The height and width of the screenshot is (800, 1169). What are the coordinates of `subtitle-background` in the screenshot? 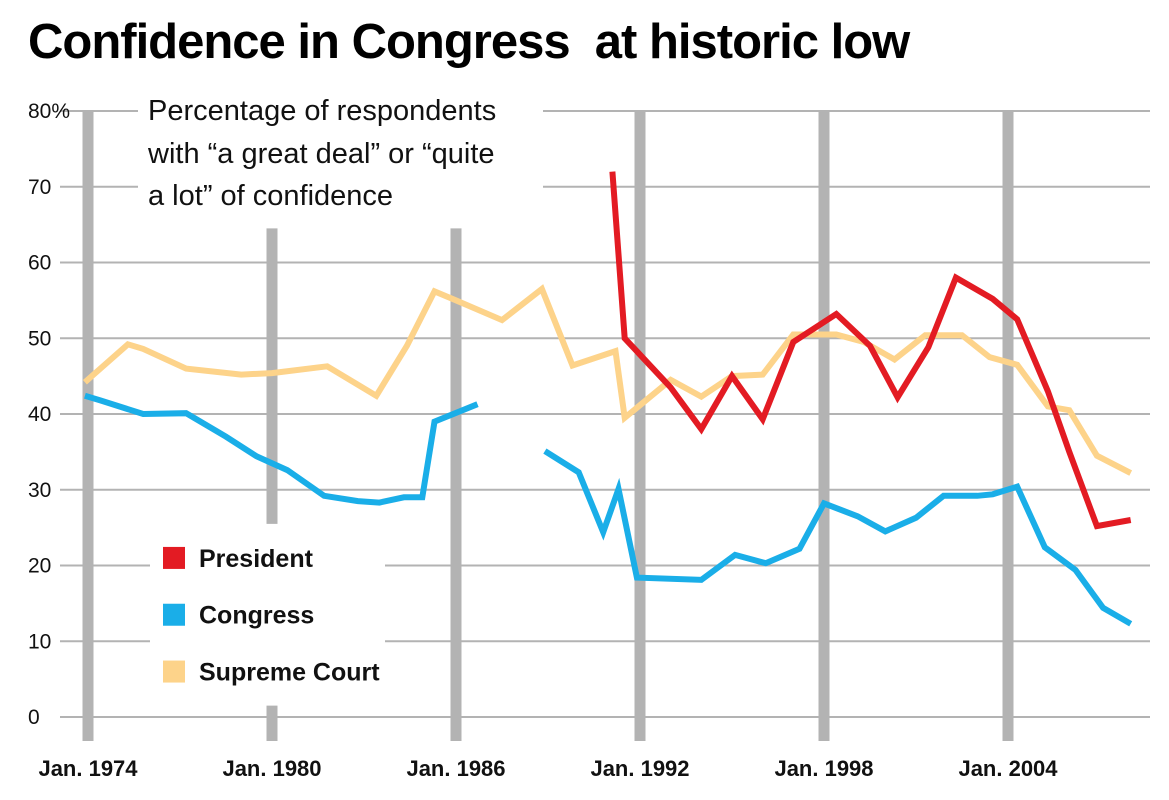 It's located at (340, 152).